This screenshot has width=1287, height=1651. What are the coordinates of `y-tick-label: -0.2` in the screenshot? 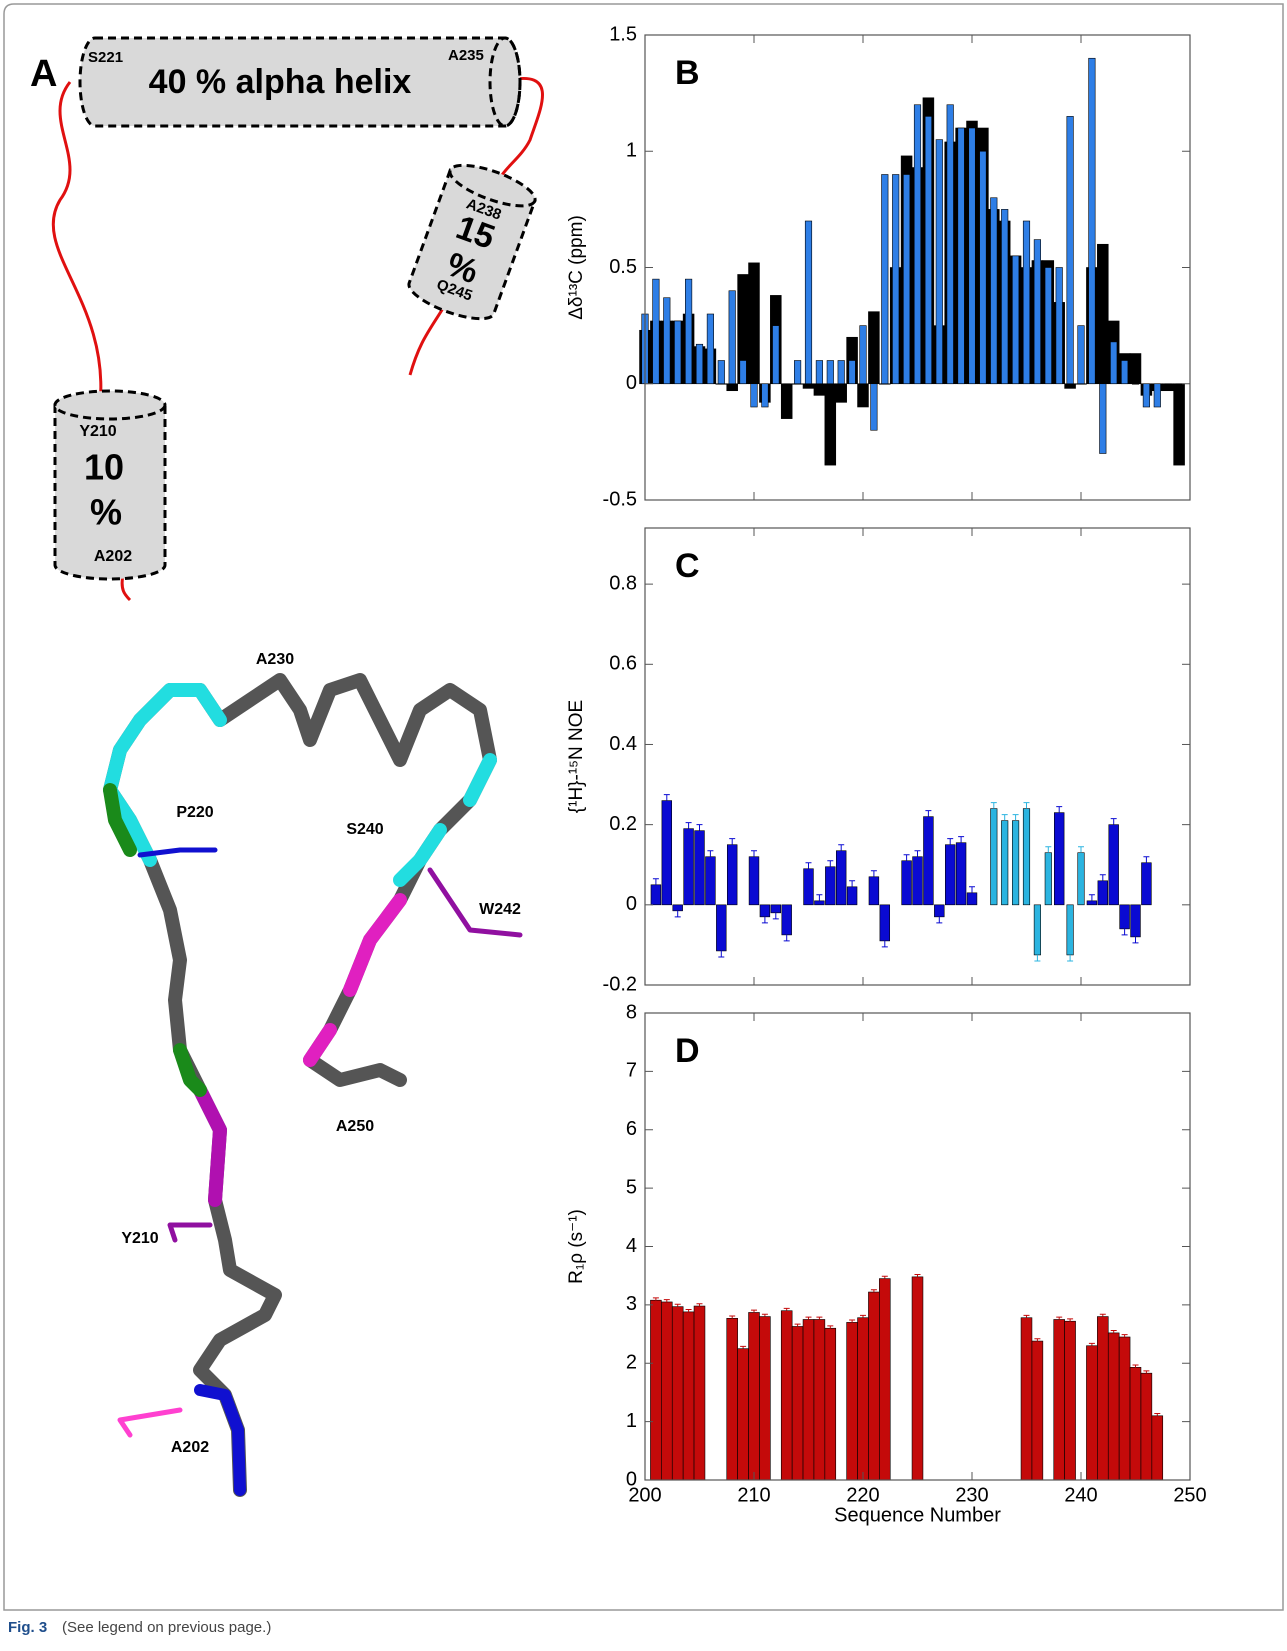 It's located at (620, 984).